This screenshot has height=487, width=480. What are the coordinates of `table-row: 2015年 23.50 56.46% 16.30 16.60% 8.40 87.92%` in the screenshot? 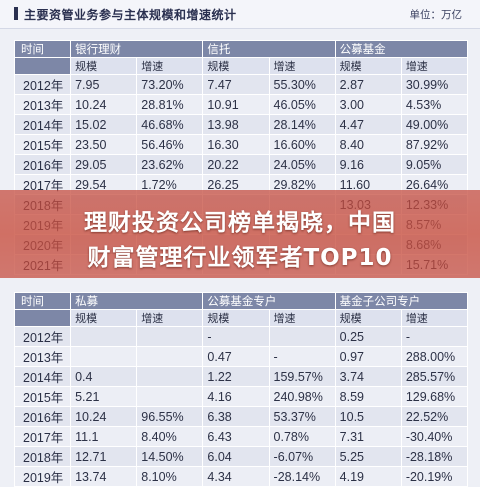 It's located at (241, 144).